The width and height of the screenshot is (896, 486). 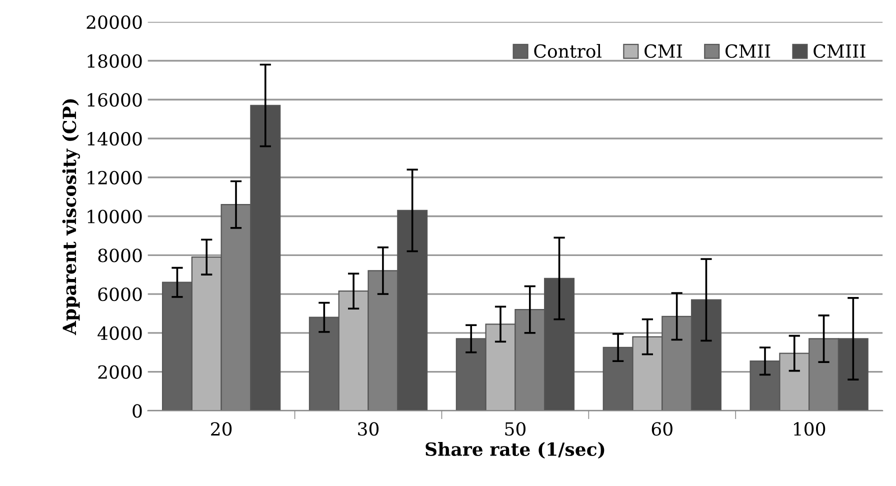 I want to click on y-tick-label: 4000, so click(x=120, y=333).